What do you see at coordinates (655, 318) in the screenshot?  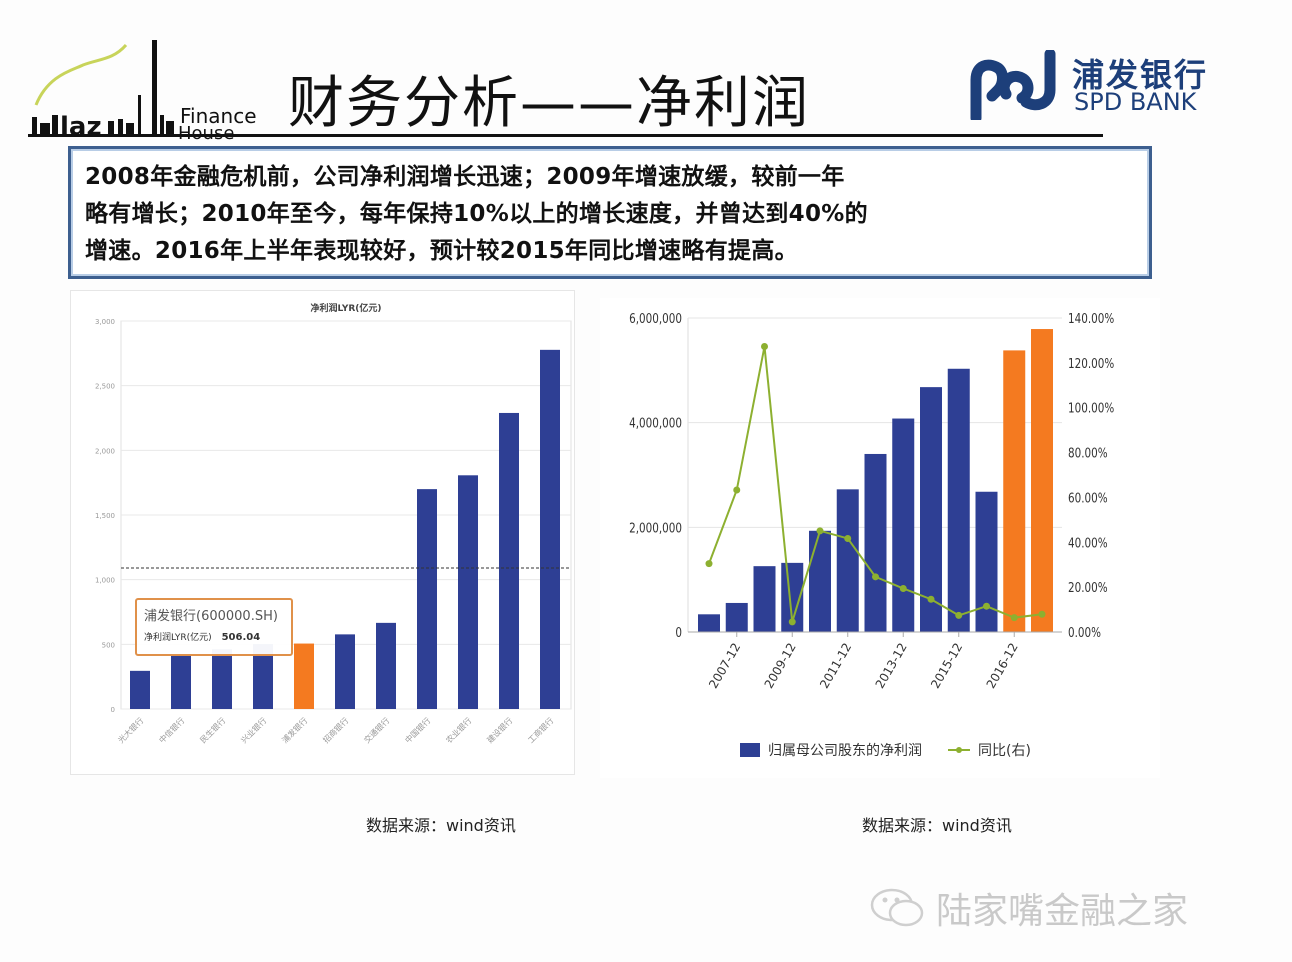 I see `left-y-tick-label: 6,000,000` at bounding box center [655, 318].